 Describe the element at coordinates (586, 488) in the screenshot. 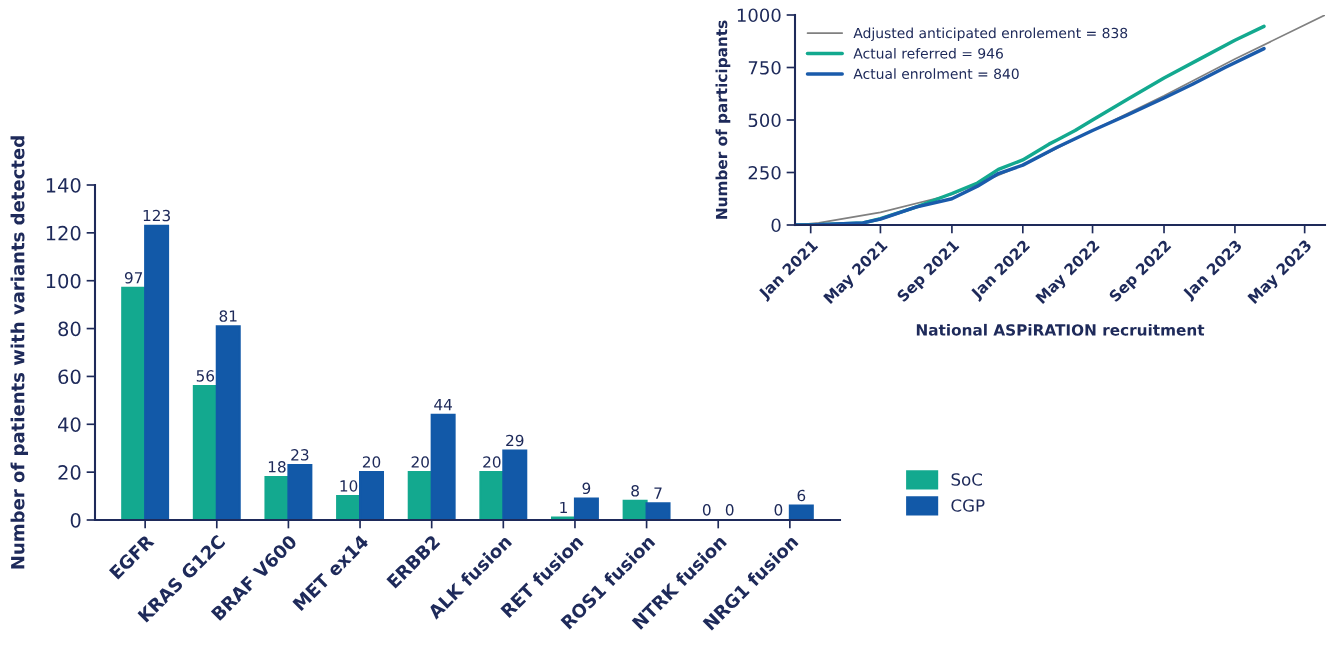

I see `data-label: 9` at that location.